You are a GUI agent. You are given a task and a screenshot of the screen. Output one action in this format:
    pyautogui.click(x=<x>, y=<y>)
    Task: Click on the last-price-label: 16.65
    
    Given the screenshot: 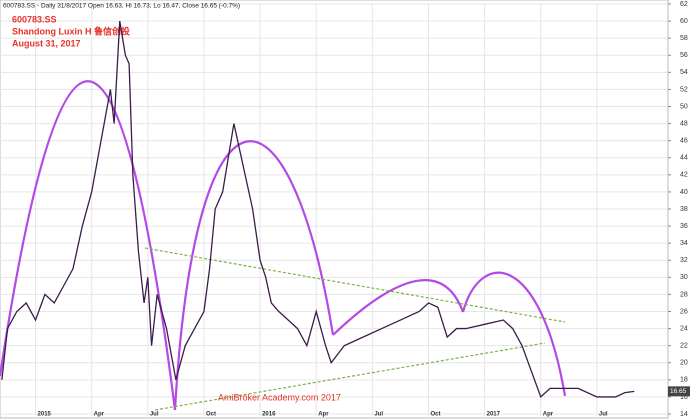 What is the action you would take?
    pyautogui.click(x=678, y=391)
    